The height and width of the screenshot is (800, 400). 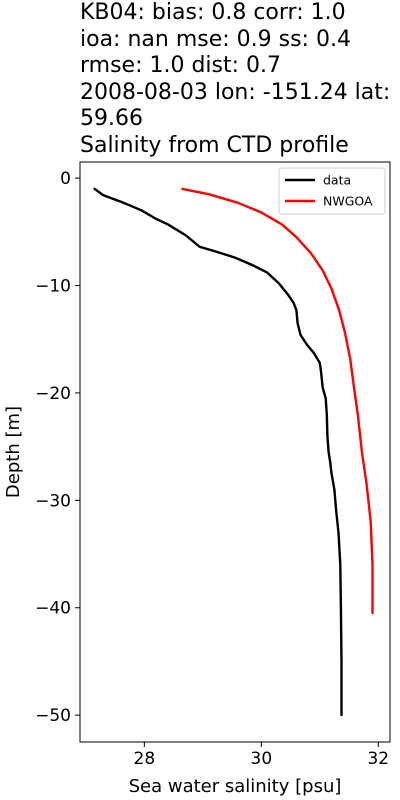 What do you see at coordinates (181, 65) in the screenshot?
I see `title-line-rmse-stats: rmse: 1.0 dist: 0.7` at bounding box center [181, 65].